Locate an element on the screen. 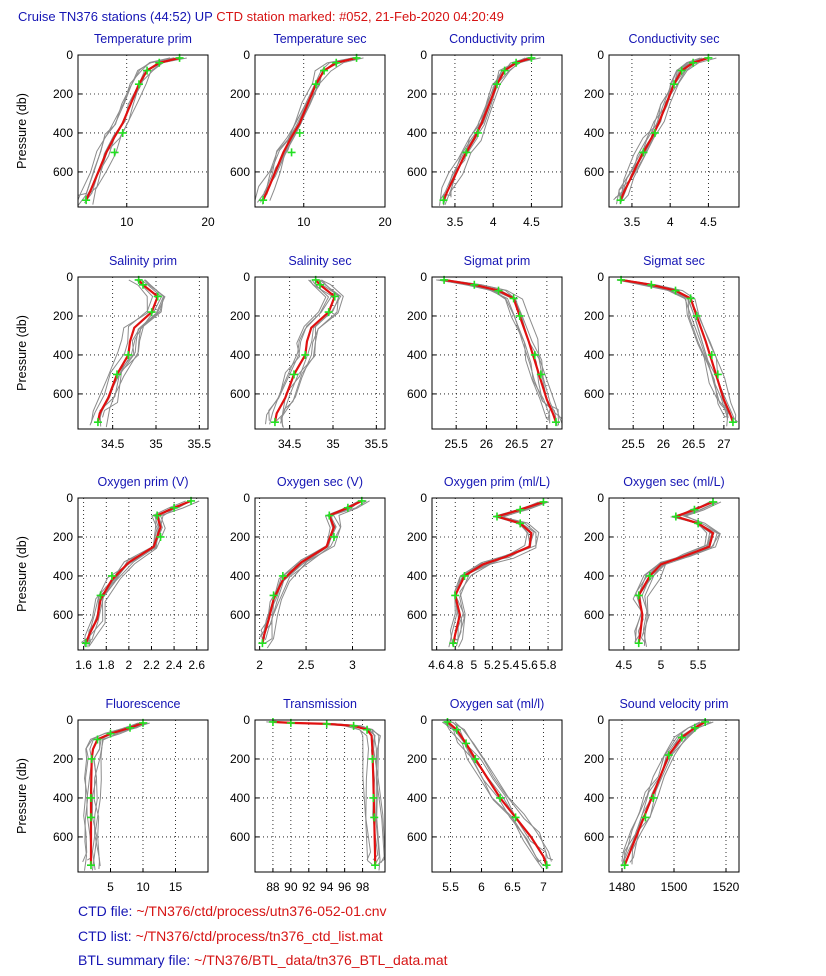  footer-ctd-list-value: ~/TN376/ctd/process/tn376_ctd_list.mat is located at coordinates (259, 936).